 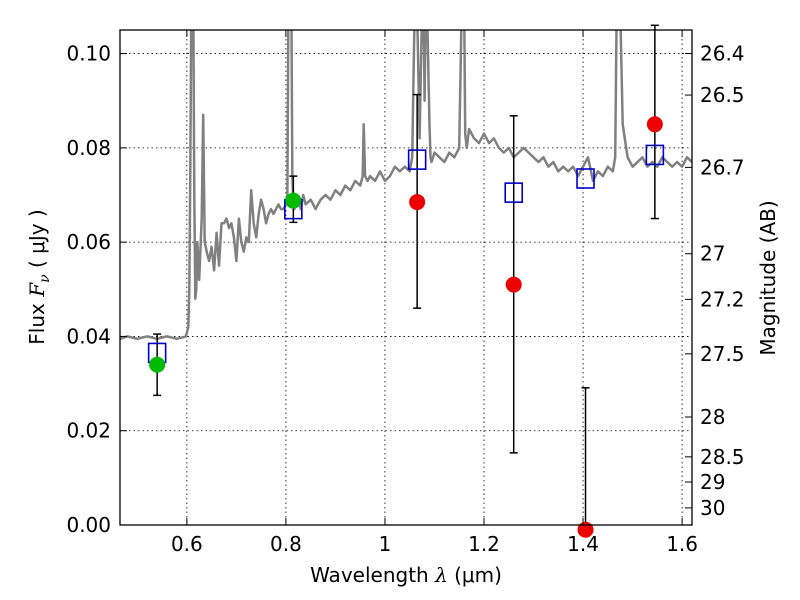 What do you see at coordinates (768, 277) in the screenshot?
I see `right-axis-label: Magnitude (AB)` at bounding box center [768, 277].